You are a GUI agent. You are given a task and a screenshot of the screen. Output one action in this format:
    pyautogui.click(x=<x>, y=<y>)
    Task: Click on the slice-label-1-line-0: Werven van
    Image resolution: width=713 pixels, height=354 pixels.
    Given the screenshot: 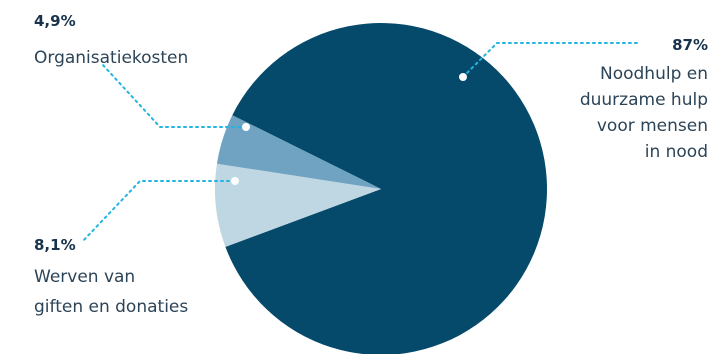 What is the action you would take?
    pyautogui.click(x=84, y=277)
    